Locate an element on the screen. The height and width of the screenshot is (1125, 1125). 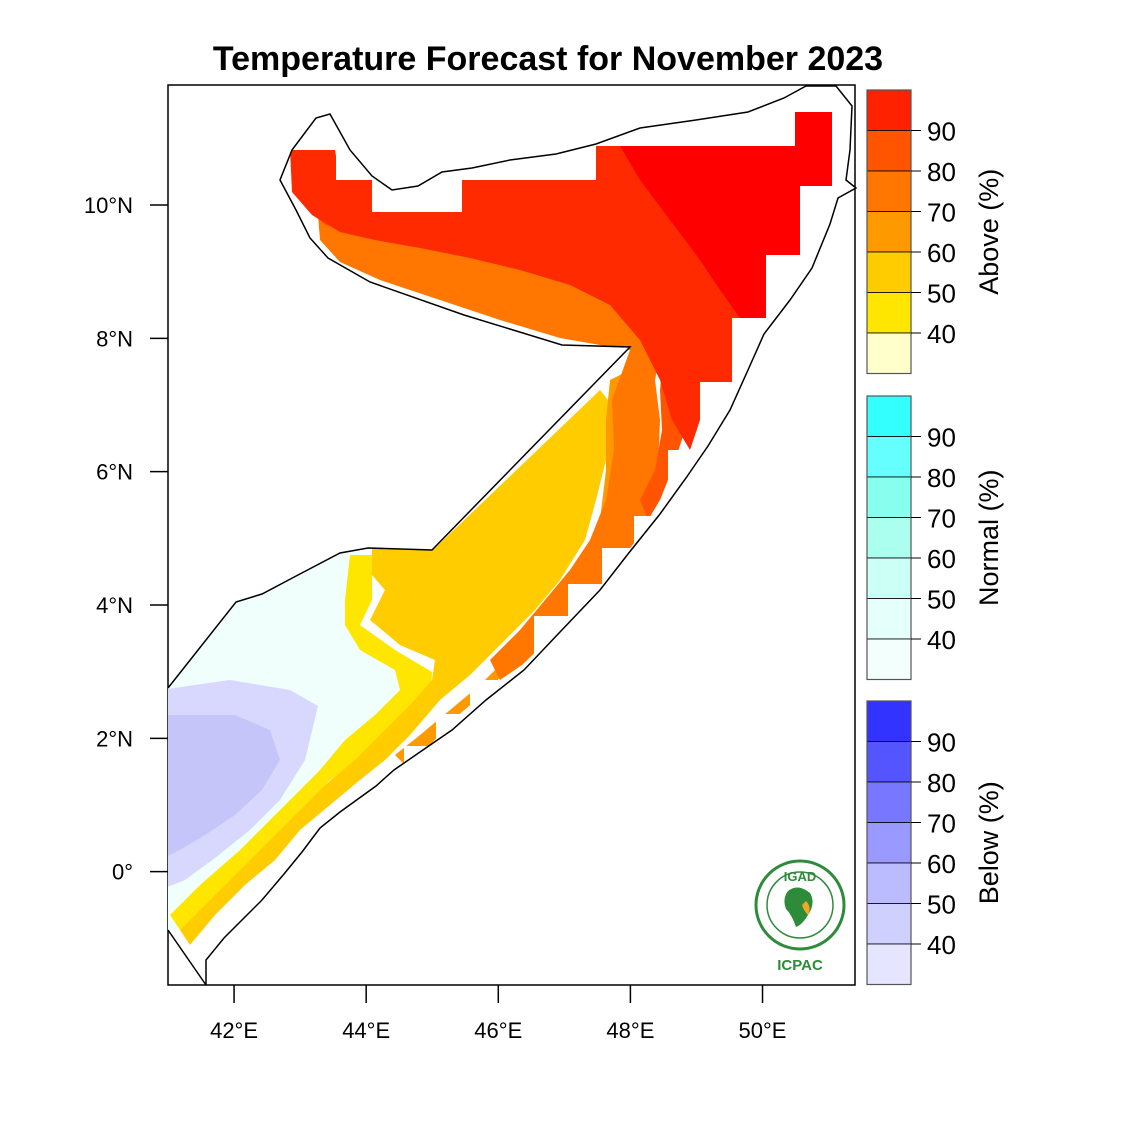
horn-of-africa-icon is located at coordinates (806, 908).